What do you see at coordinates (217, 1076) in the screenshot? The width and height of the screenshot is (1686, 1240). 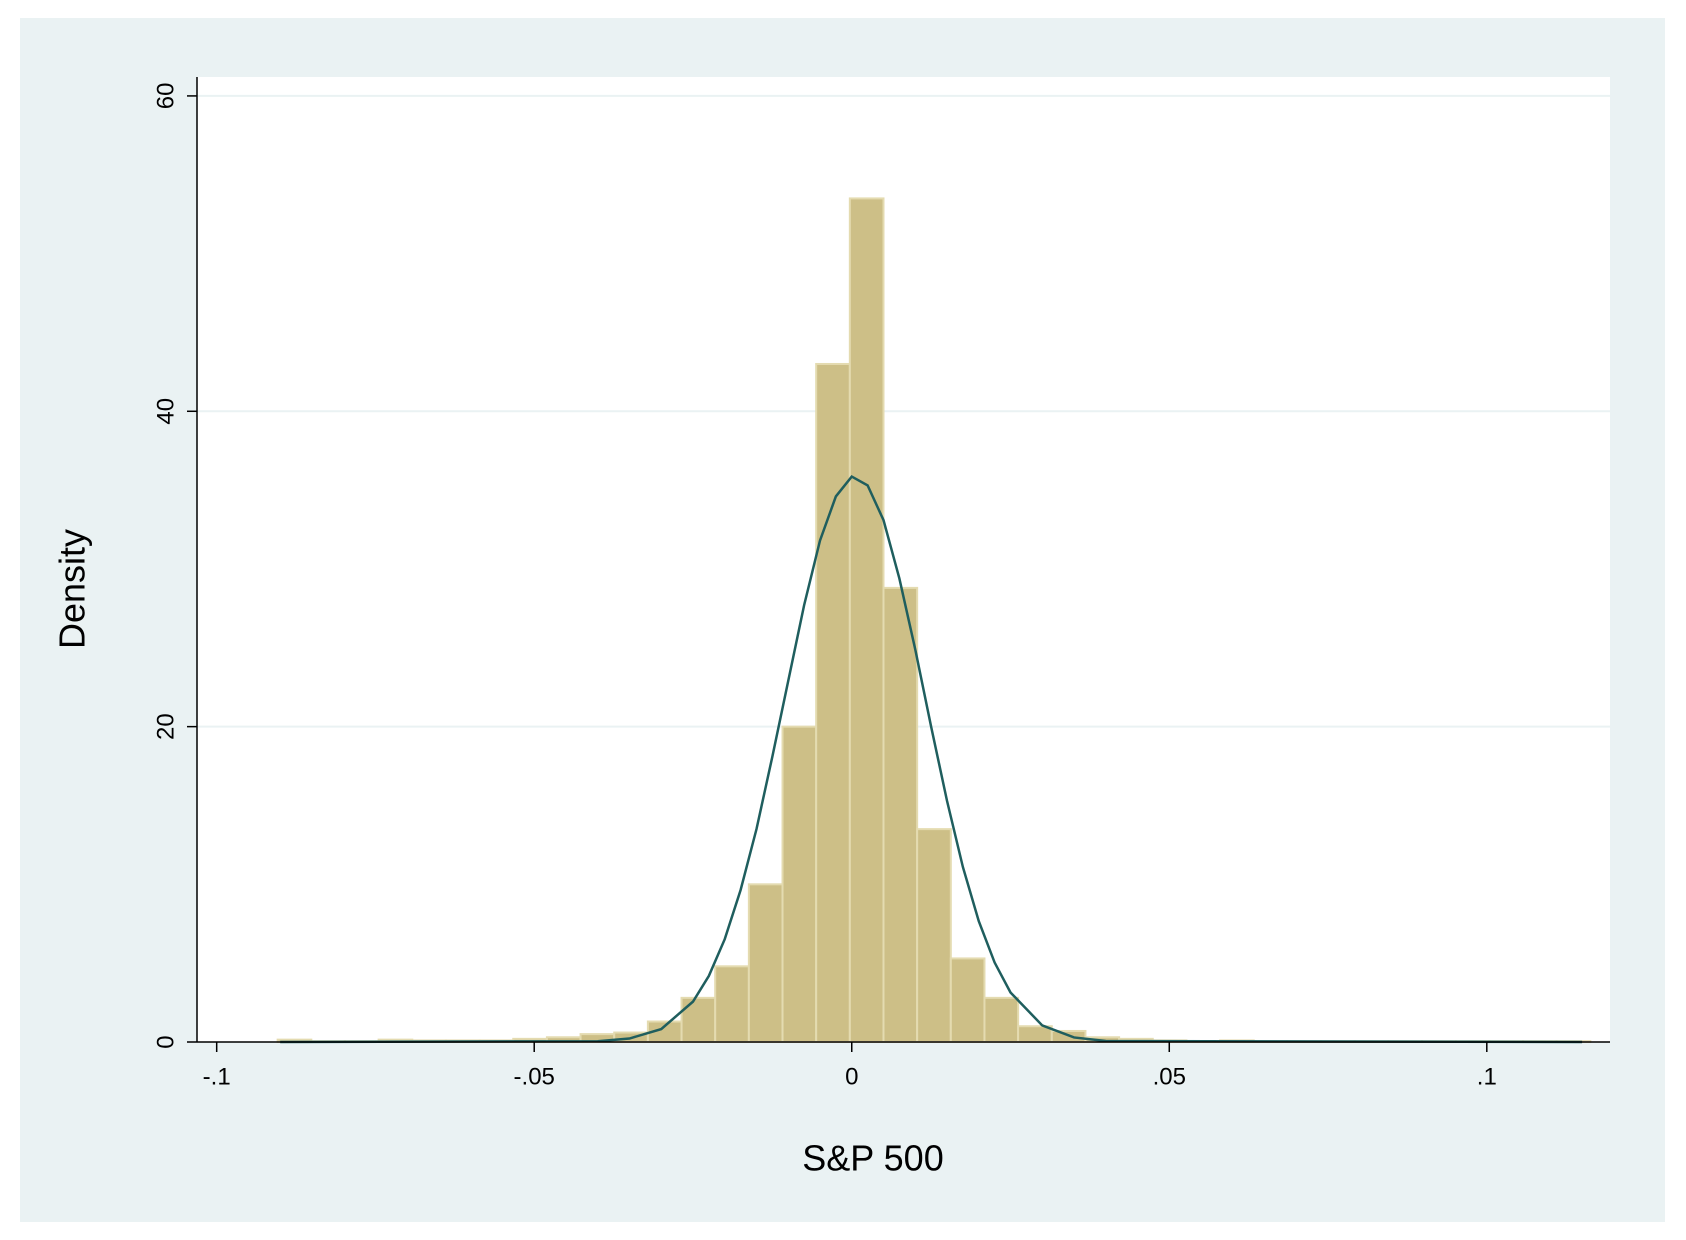 I see `x-tick-label: -.1` at bounding box center [217, 1076].